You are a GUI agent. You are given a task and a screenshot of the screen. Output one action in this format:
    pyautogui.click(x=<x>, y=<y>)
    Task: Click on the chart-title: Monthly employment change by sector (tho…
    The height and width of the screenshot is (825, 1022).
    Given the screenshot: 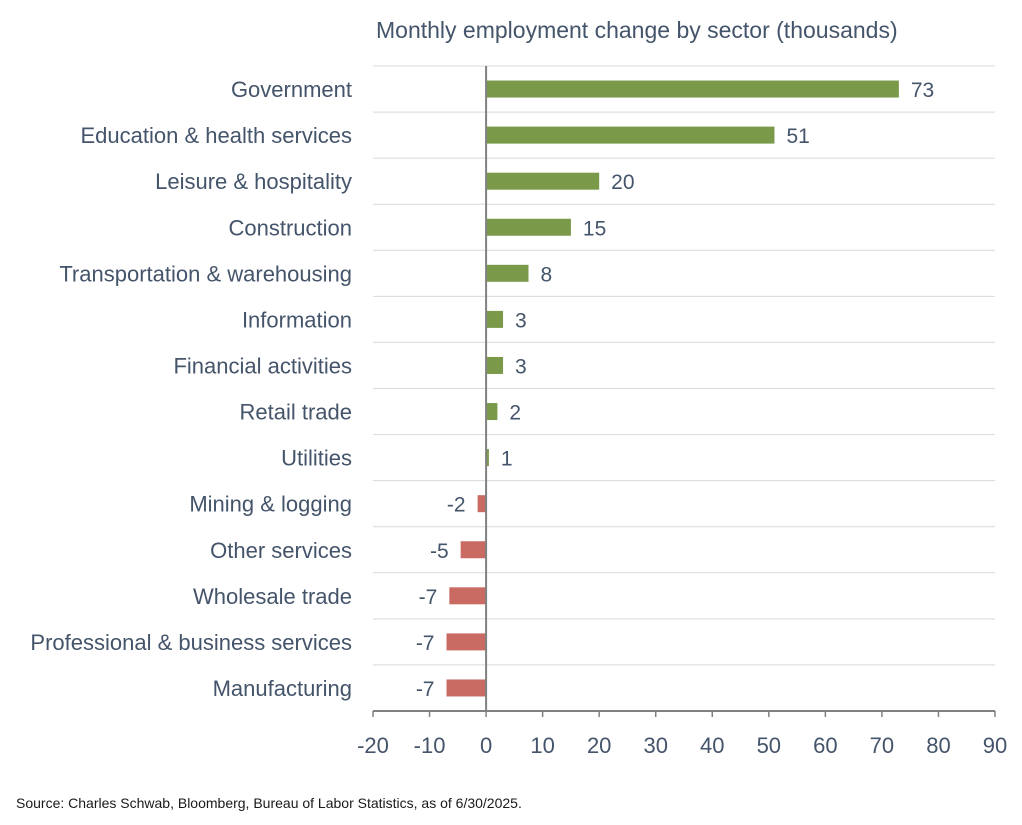 What is the action you would take?
    pyautogui.click(x=637, y=30)
    